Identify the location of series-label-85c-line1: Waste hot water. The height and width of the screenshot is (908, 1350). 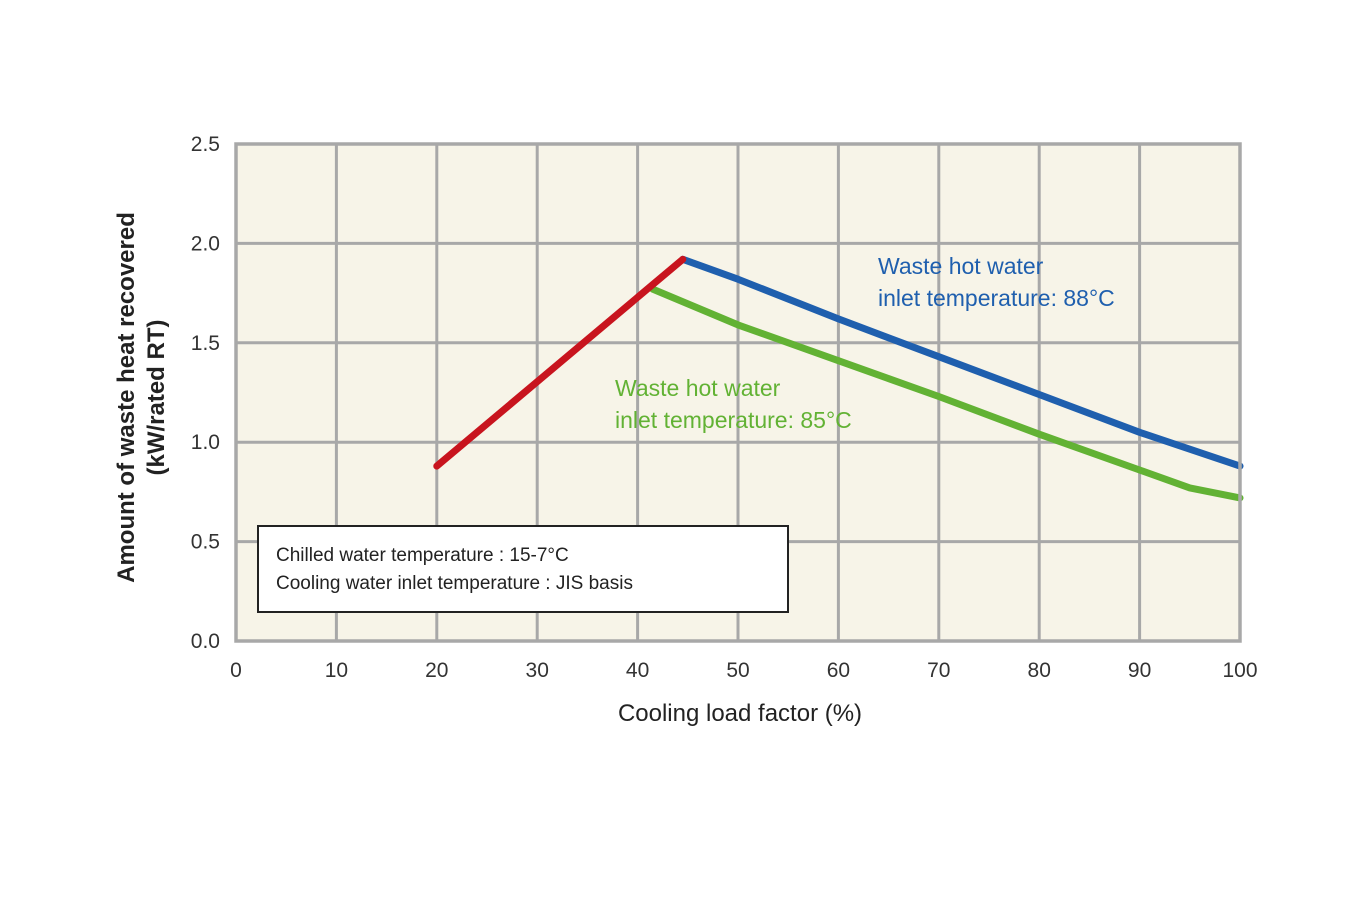
(698, 388).